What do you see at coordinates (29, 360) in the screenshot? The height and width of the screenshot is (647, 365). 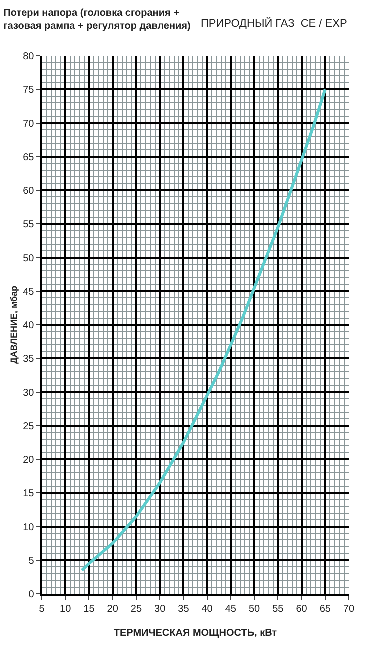 I see `y-tick-label: 35` at bounding box center [29, 360].